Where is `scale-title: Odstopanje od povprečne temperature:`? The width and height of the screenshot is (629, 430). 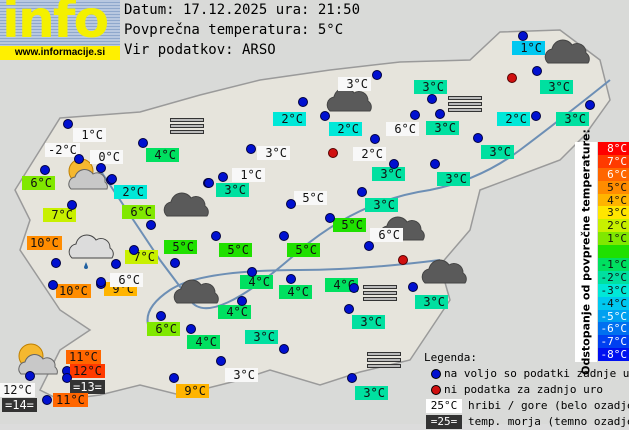 scale-title: Odstopanje od povprečne temperature: is located at coordinates (586, 252).